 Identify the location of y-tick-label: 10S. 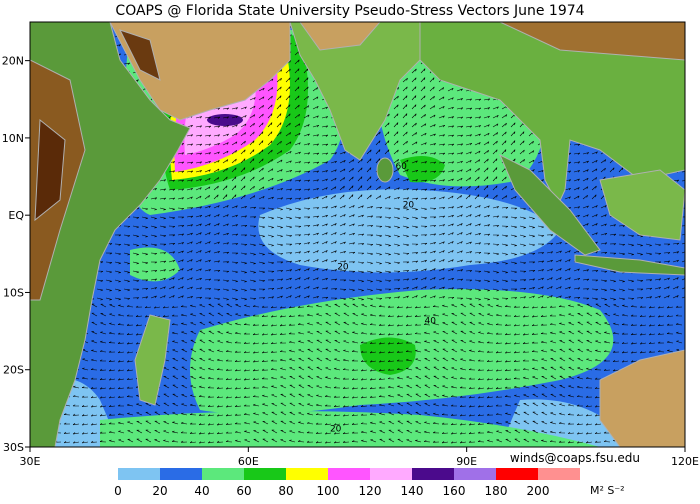
(13, 292).